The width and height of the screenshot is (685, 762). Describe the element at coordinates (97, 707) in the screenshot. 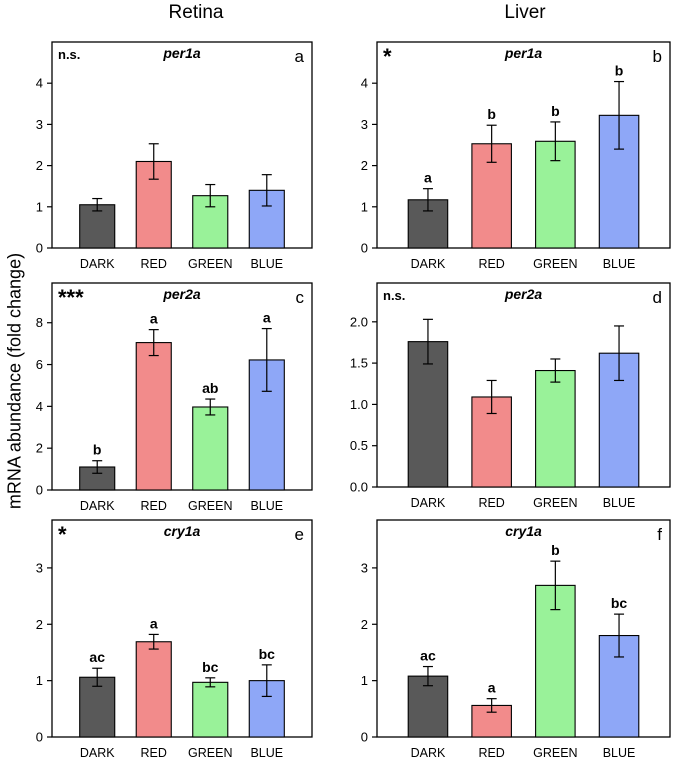

I see `panel-e-bar-dark` at that location.